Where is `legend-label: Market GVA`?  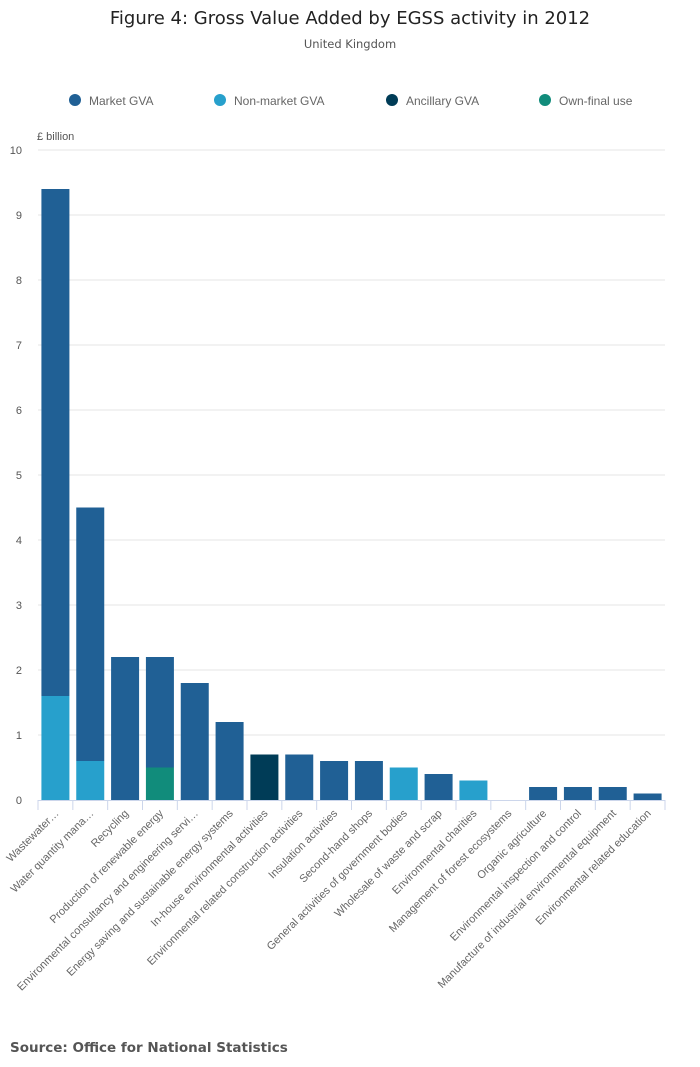 legend-label: Market GVA is located at coordinates (121, 101).